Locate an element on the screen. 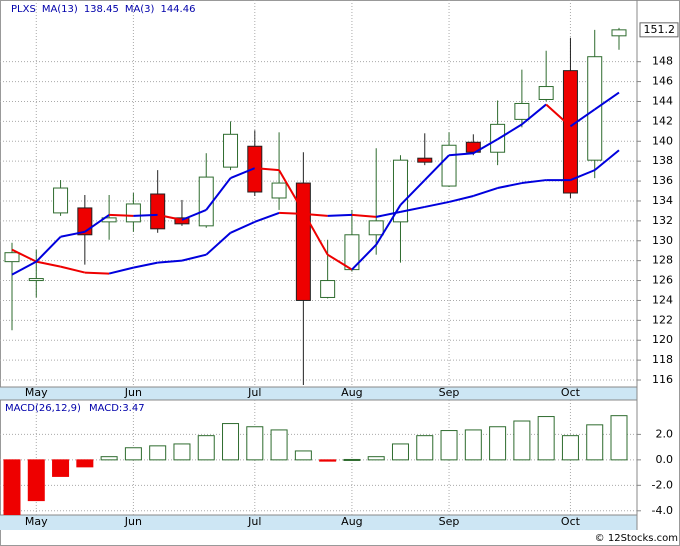 Image resolution: width=680 pixels, height=546 pixels. y-tick-label: 2.0 is located at coordinates (665, 433).